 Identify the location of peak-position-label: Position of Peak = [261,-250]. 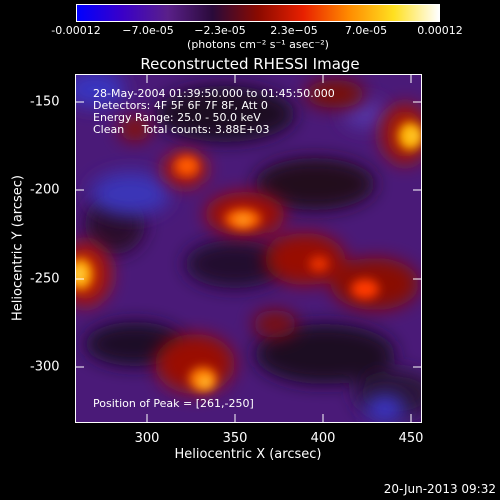
(173, 403).